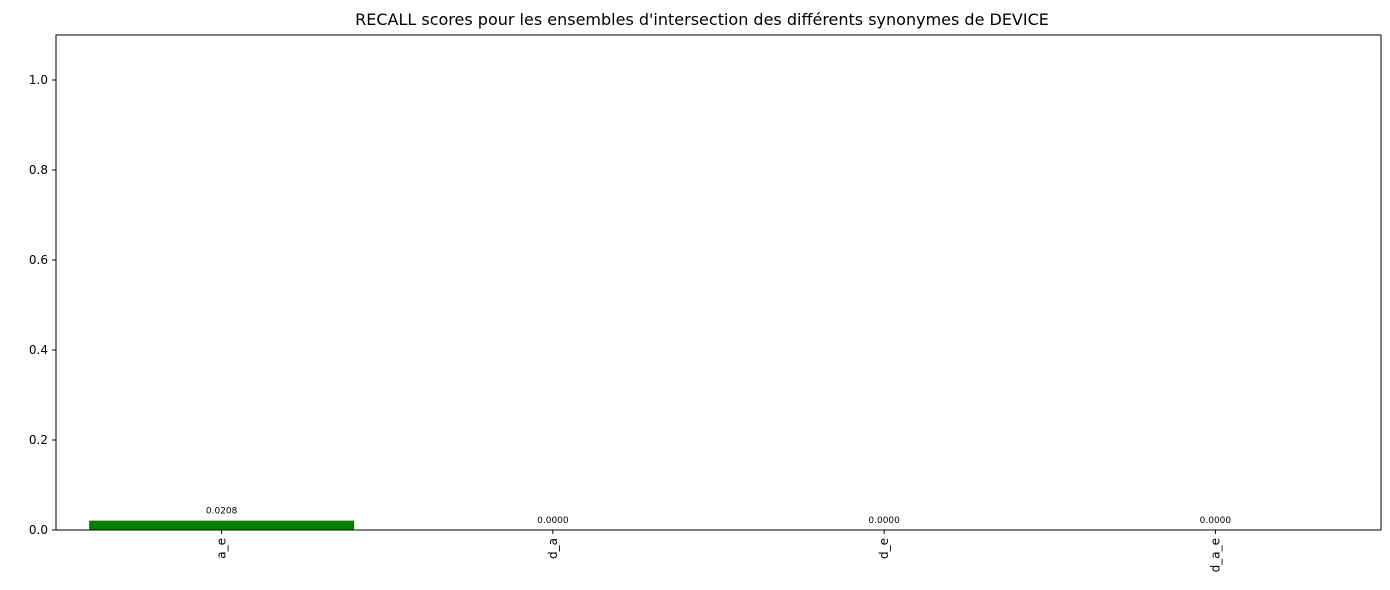 This screenshot has height=590, width=1390. What do you see at coordinates (38, 440) in the screenshot?
I see `y-tick-label: 0.2` at bounding box center [38, 440].